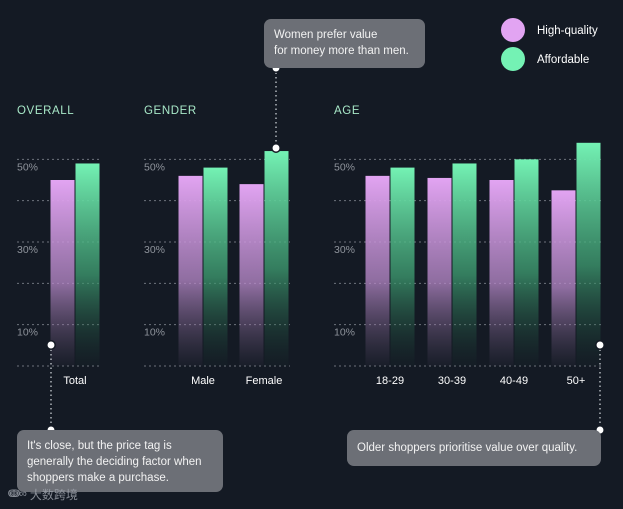 This screenshot has height=509, width=623. What do you see at coordinates (203, 381) in the screenshot?
I see `category-label: Male` at bounding box center [203, 381].